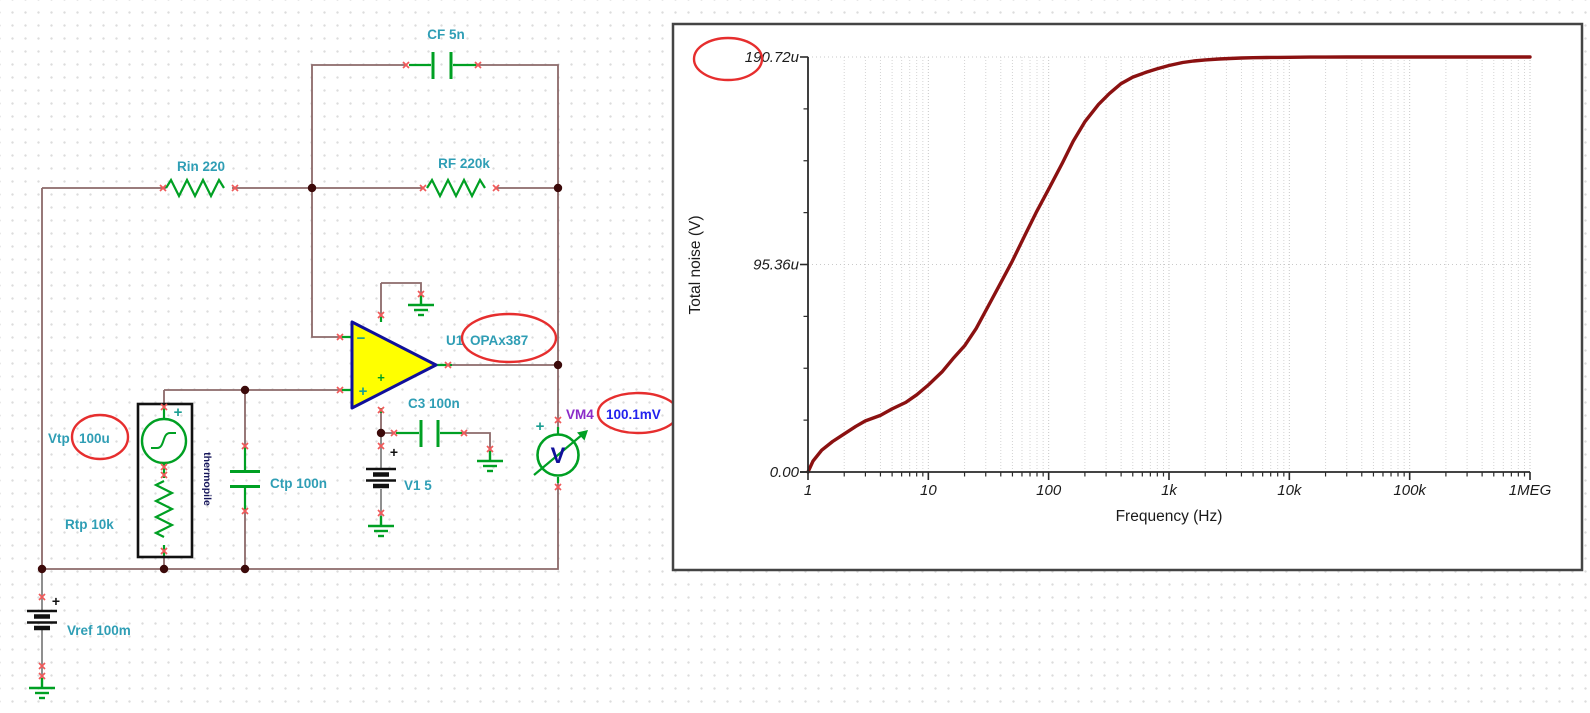  What do you see at coordinates (808, 490) in the screenshot?
I see `x-tick-label: 1` at bounding box center [808, 490].